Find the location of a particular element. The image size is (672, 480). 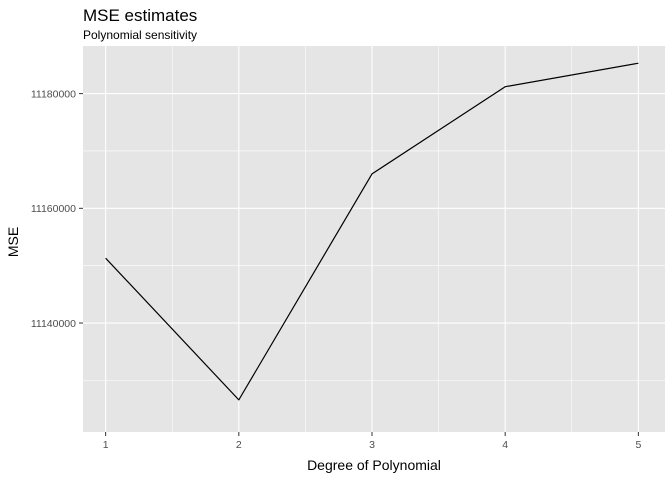

y-tick-label: 11160000 is located at coordinates (53, 209).